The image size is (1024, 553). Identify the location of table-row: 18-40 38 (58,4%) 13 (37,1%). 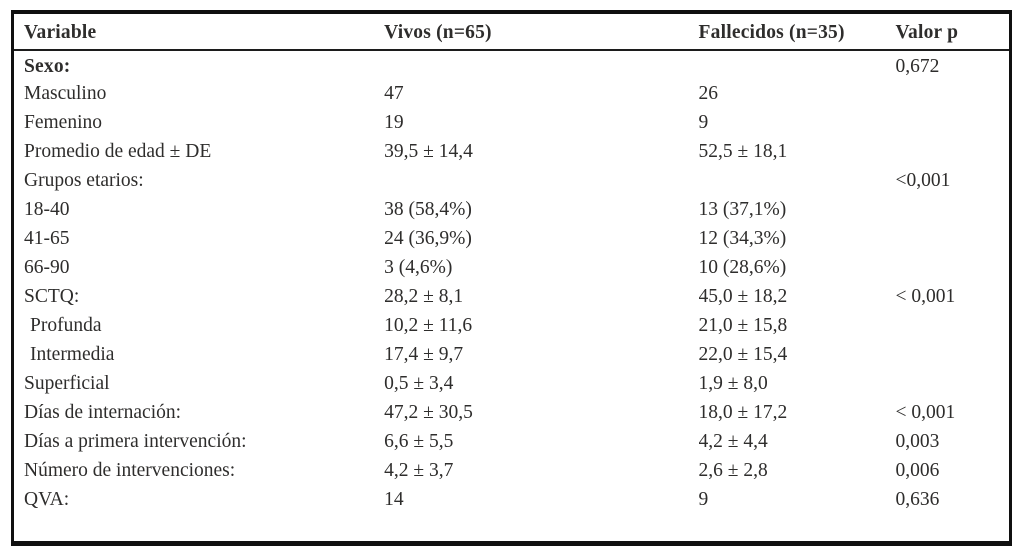
(511, 209).